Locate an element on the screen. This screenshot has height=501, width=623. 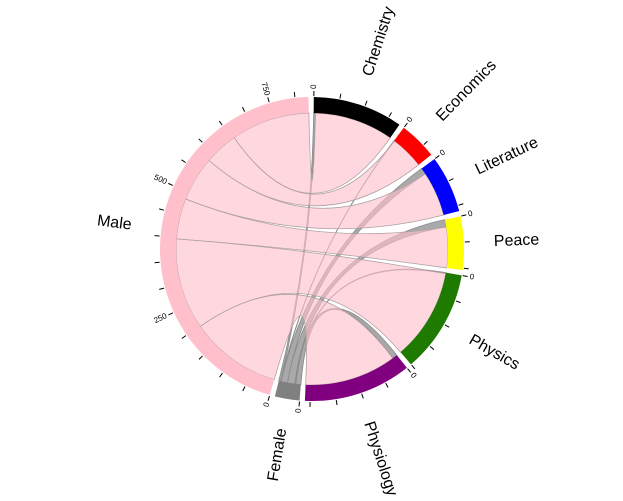
arc-economics is located at coordinates (413, 146).